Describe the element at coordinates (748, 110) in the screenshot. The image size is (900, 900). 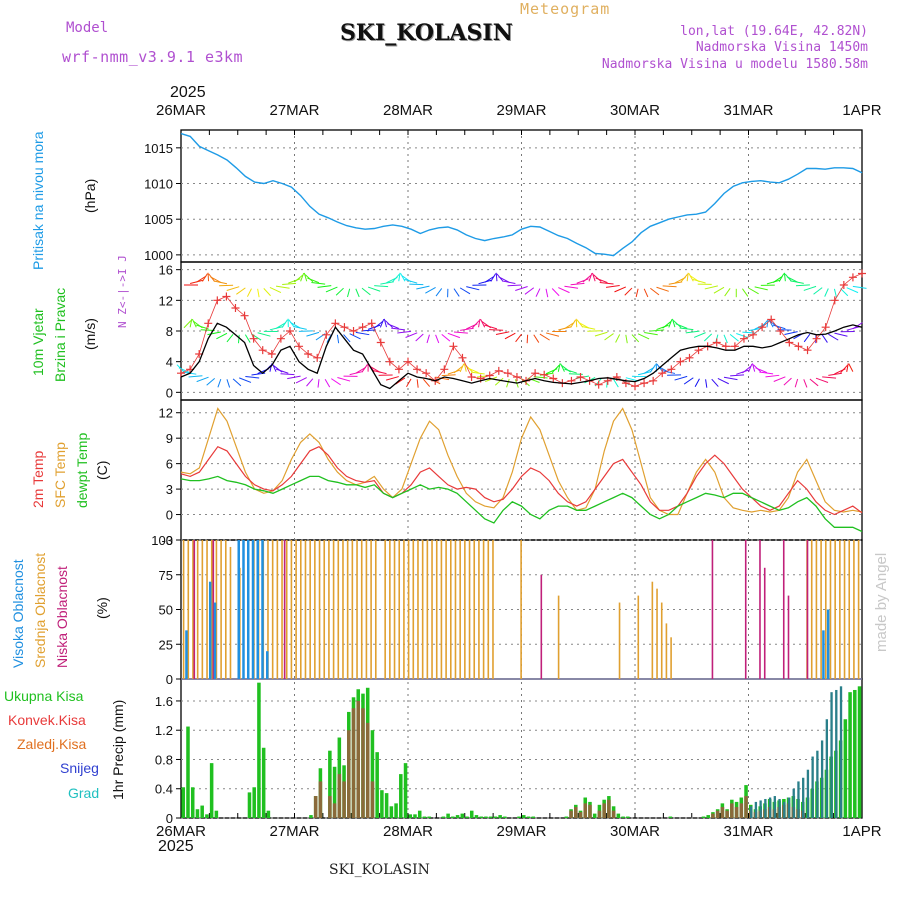
I see `top-day-label: 31MAR` at that location.